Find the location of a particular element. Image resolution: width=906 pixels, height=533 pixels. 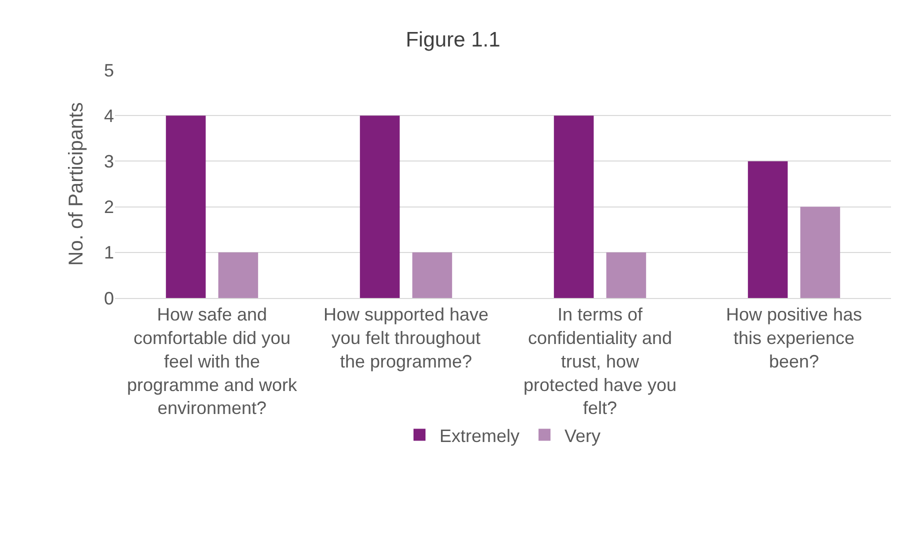

x-tick-label: How safe and comfortable did you feel with the programme and work environment? is located at coordinates (212, 361).